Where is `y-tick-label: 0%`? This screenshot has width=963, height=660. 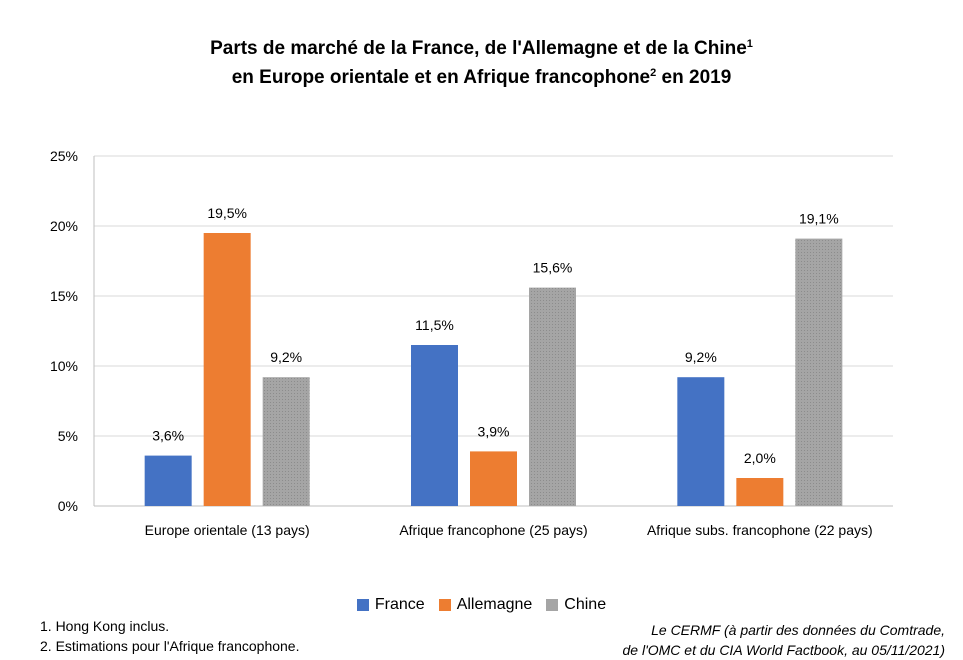 y-tick-label: 0% is located at coordinates (68, 506).